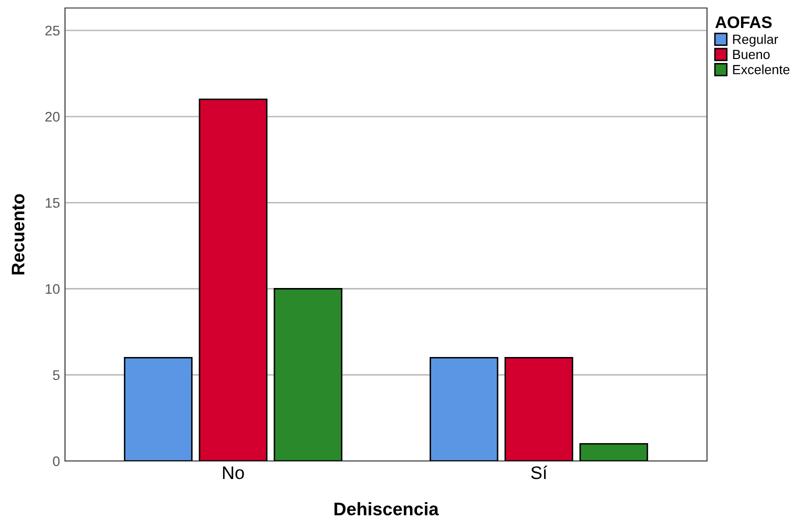 This screenshot has width=799, height=521. I want to click on y-tick-label: 15, so click(53, 203).